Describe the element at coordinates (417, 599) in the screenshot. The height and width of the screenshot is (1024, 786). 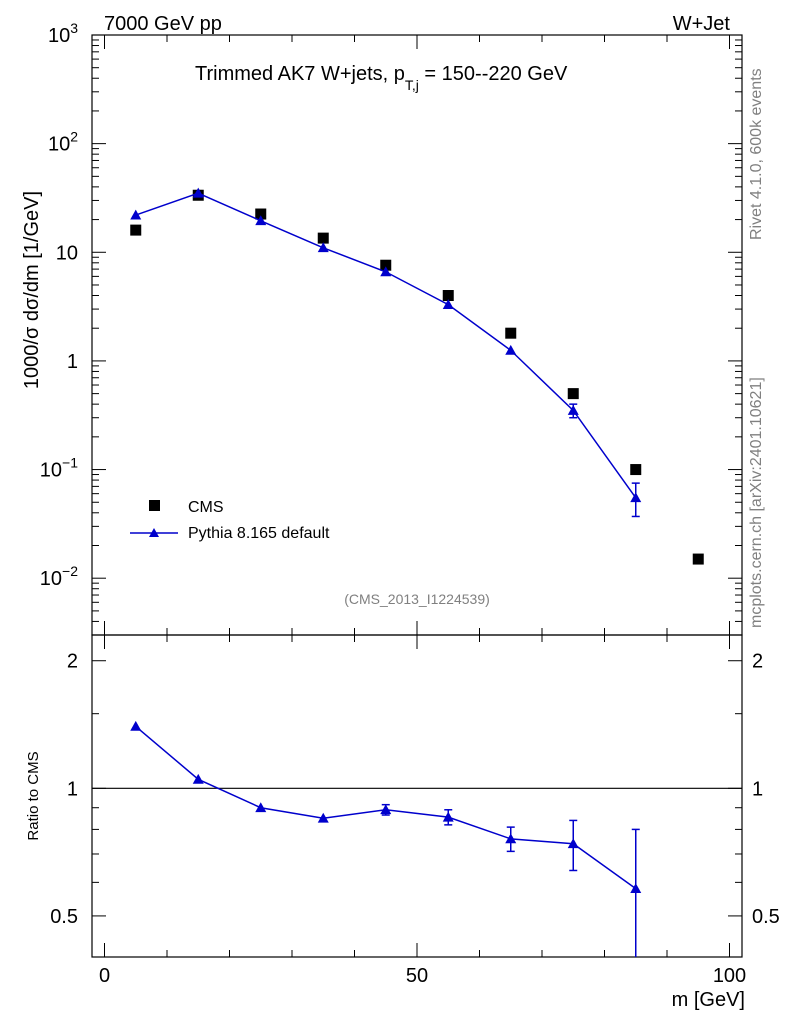
I see `analysis-tag: (CMS_2013_I1224539)` at that location.